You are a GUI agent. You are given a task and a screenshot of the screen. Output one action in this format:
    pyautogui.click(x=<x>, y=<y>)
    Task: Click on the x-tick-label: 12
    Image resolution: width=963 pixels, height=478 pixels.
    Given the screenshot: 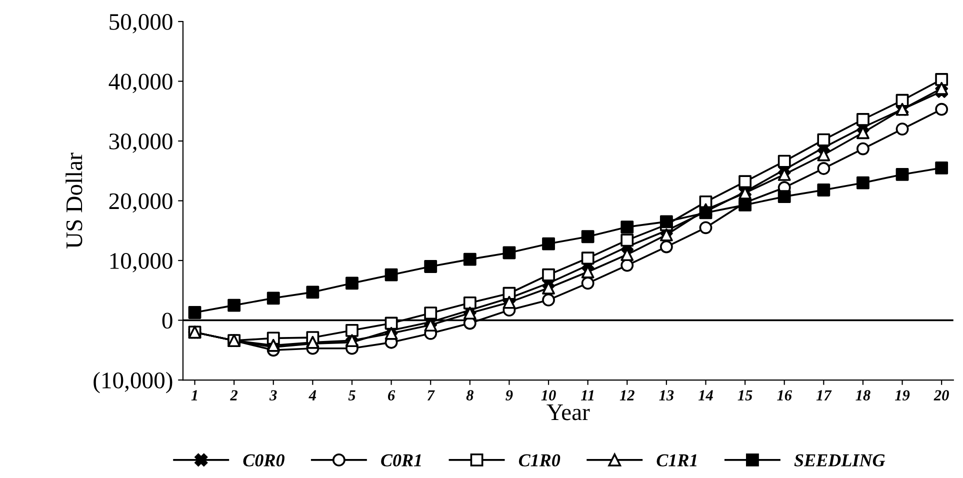 What is the action you would take?
    pyautogui.click(x=627, y=395)
    